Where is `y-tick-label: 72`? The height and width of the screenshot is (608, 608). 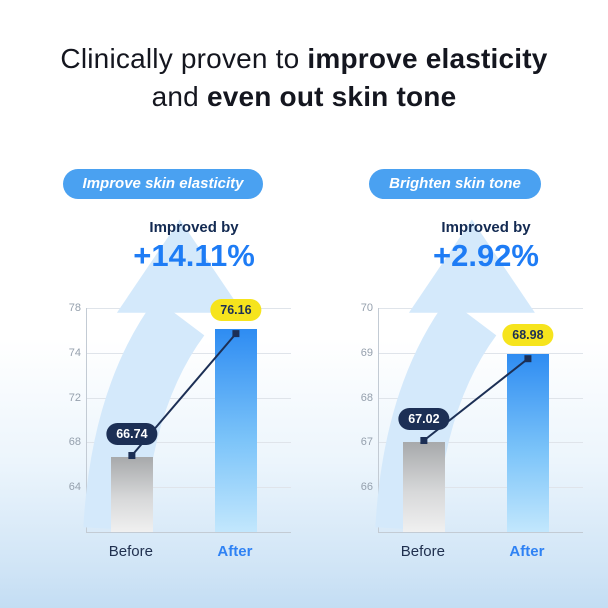 y-tick-label: 72 is located at coordinates (74, 397).